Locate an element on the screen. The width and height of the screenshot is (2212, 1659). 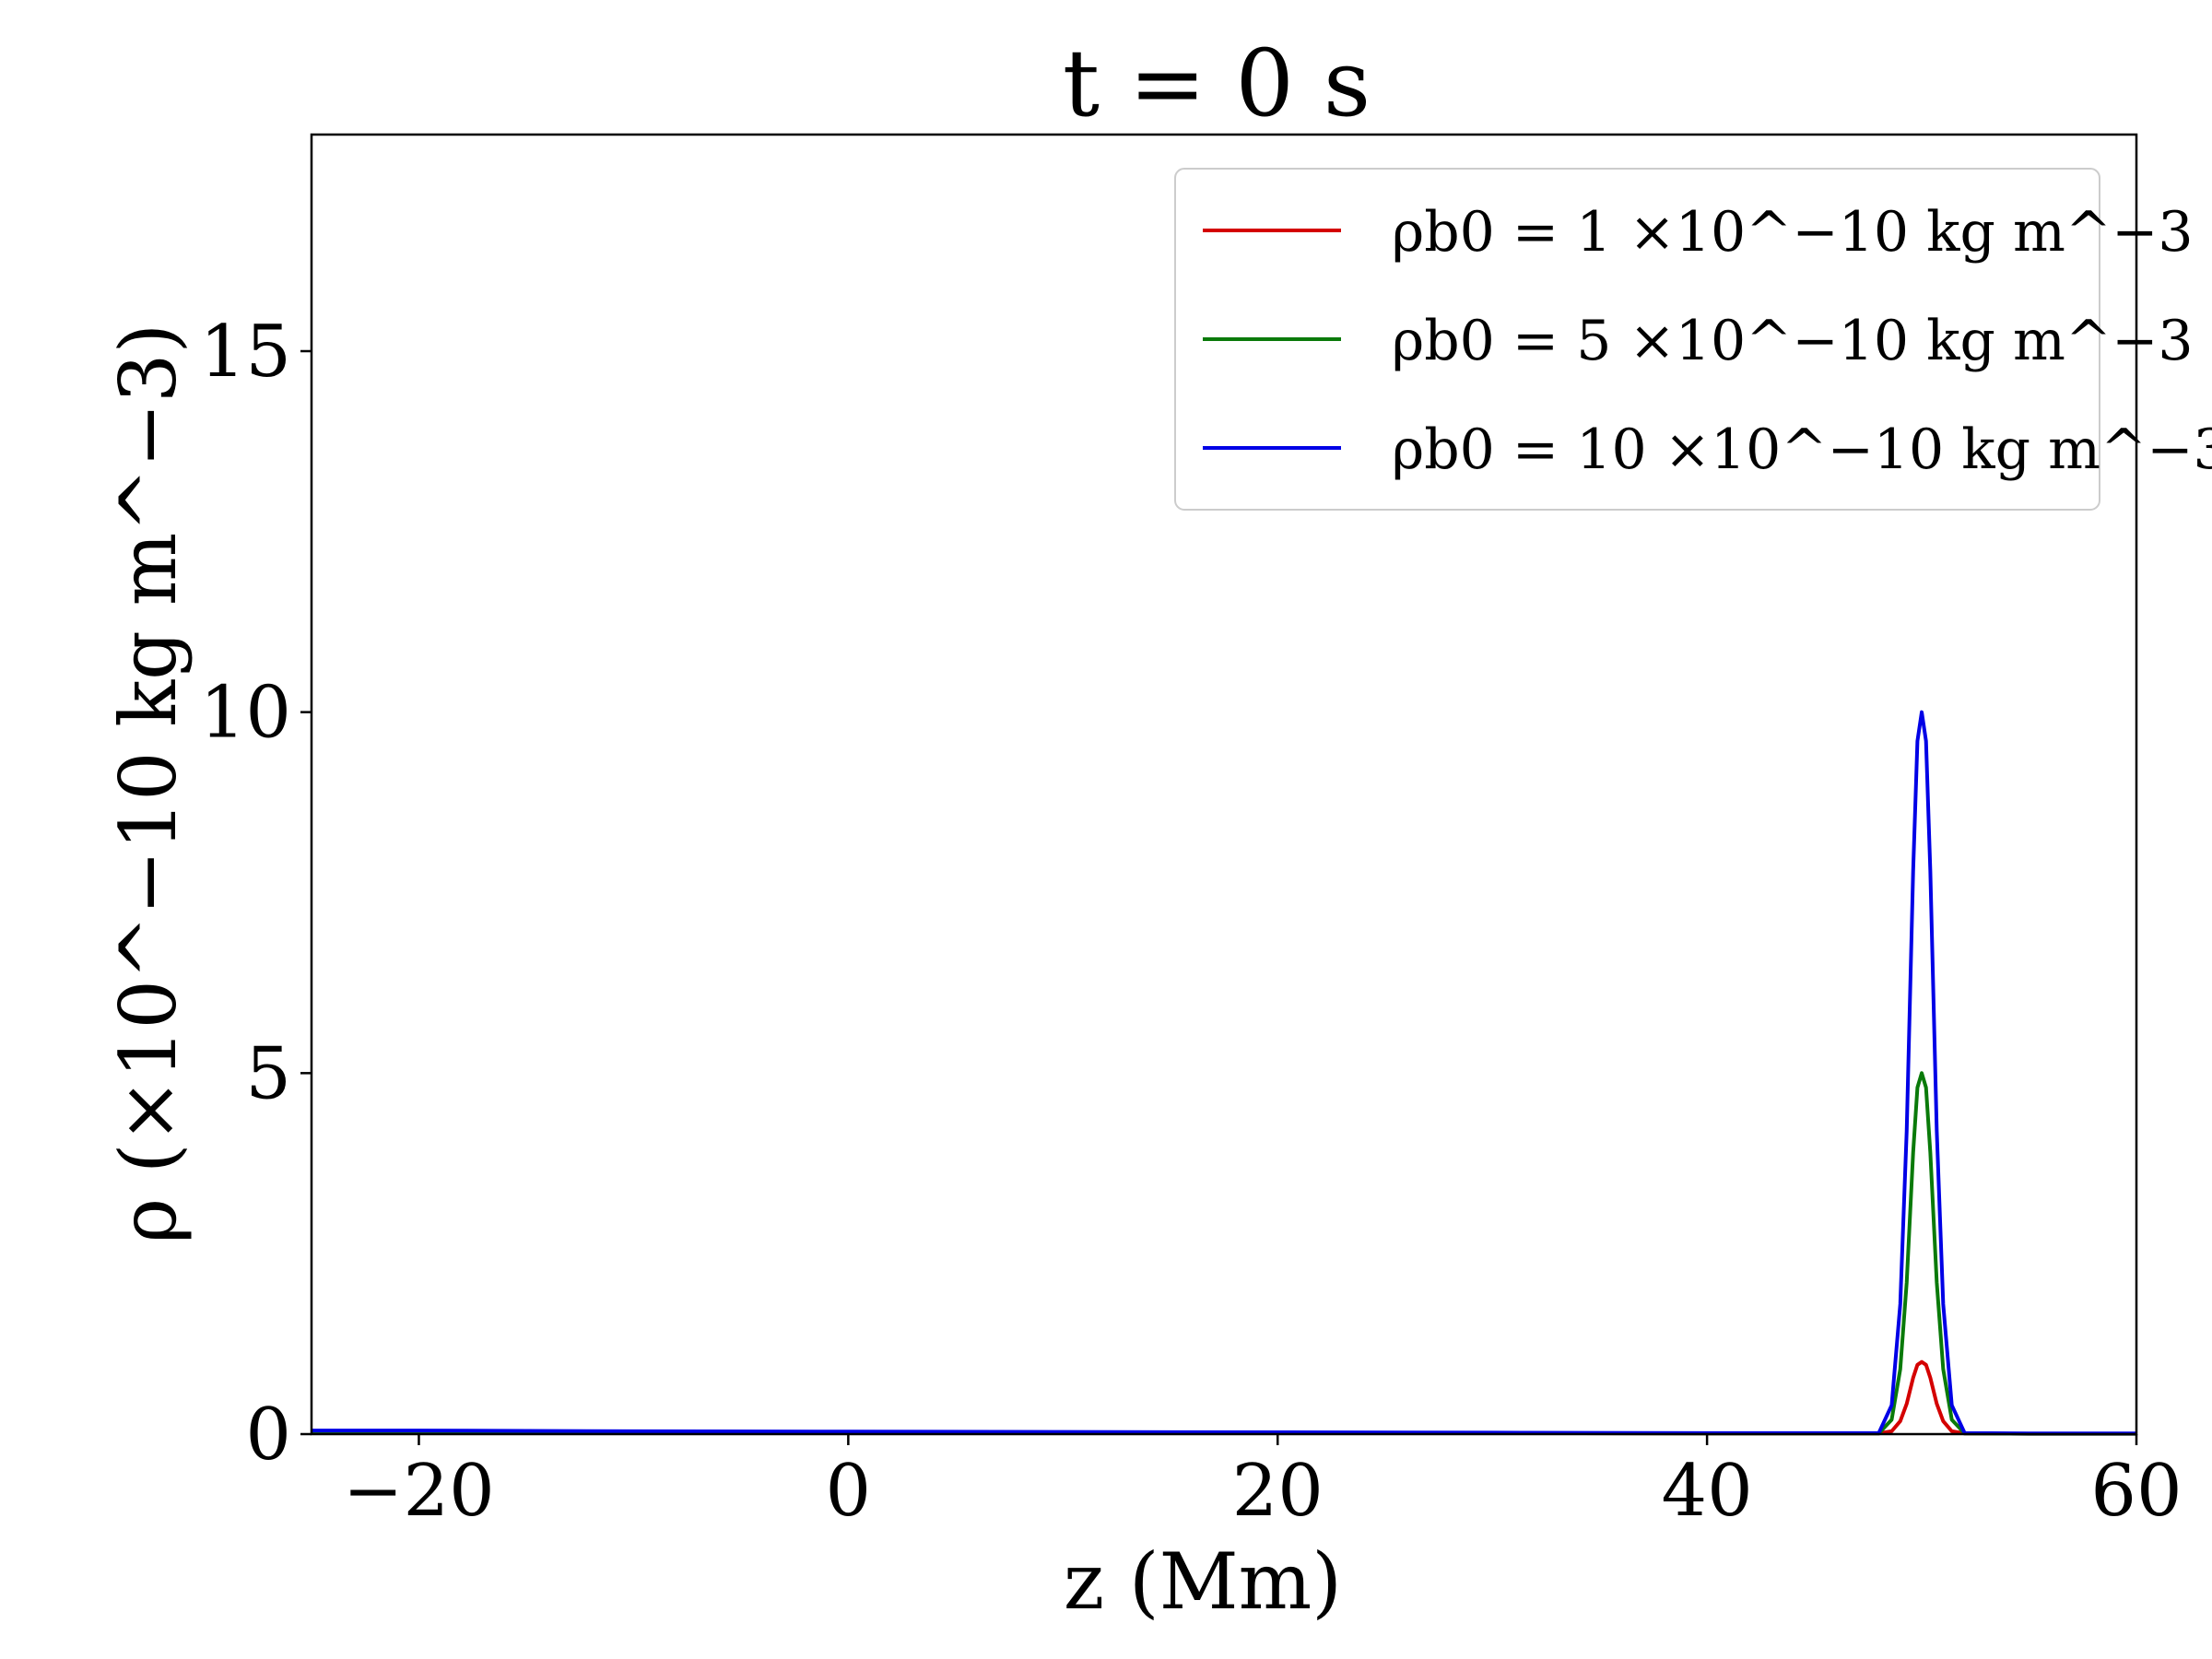
x-tick-label: 20 is located at coordinates (1278, 1491).